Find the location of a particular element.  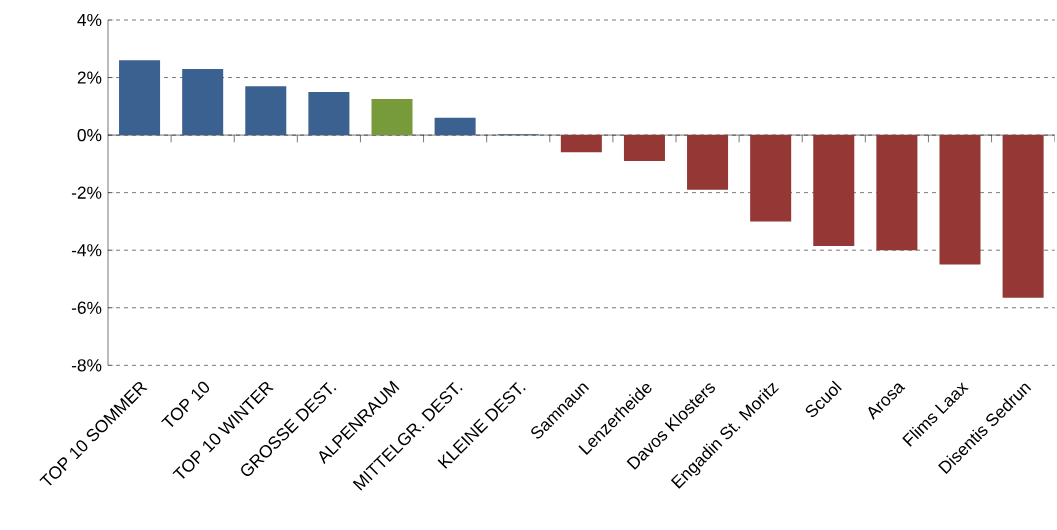

y-tick-label: 2% is located at coordinates (89, 77).